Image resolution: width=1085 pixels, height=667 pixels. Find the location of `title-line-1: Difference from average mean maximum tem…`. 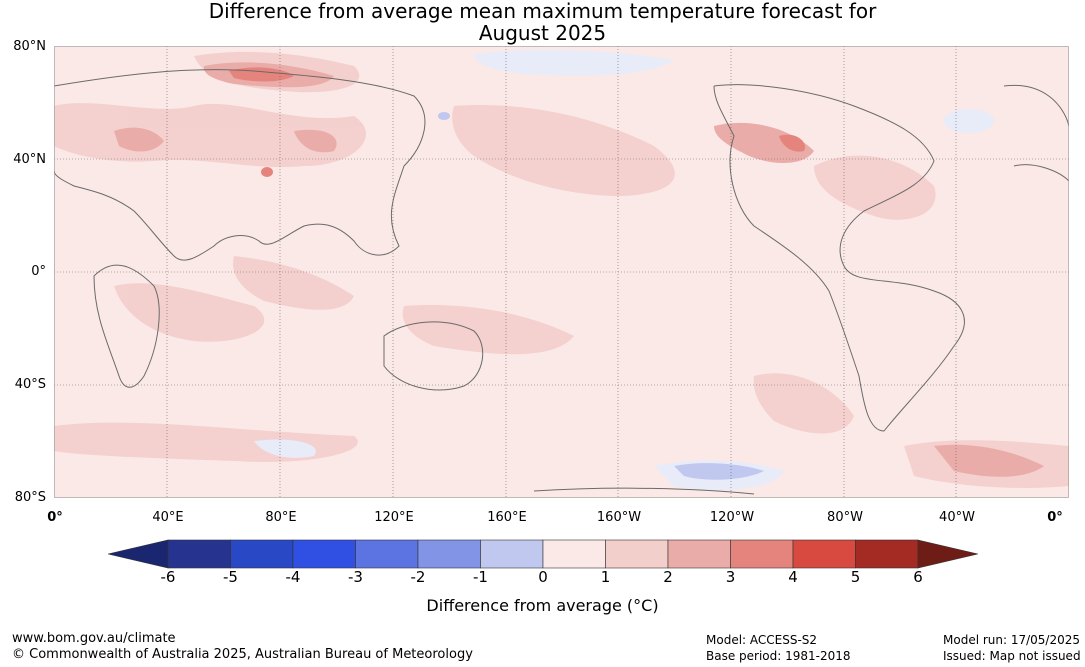

title-line-1: Difference from average mean maximum tem… is located at coordinates (542, 11).